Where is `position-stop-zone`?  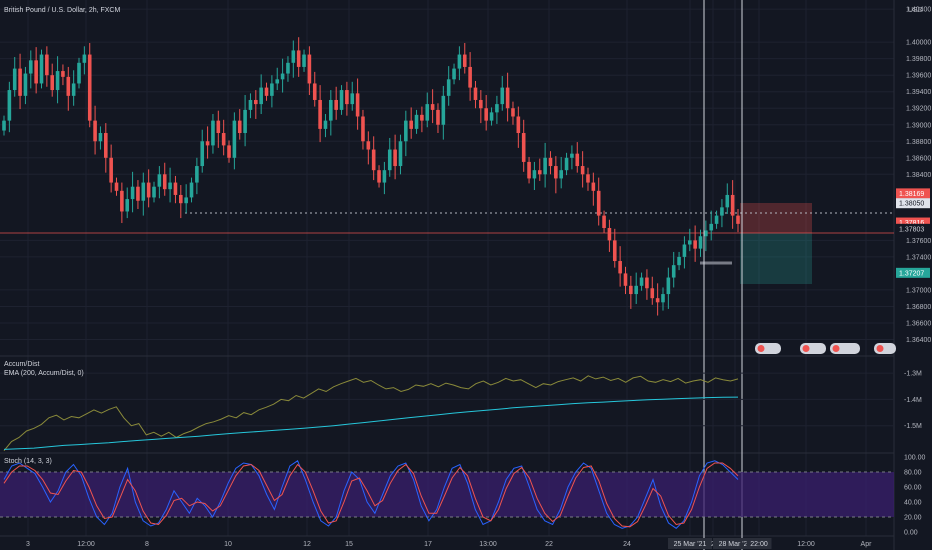 position-stop-zone is located at coordinates (776, 218).